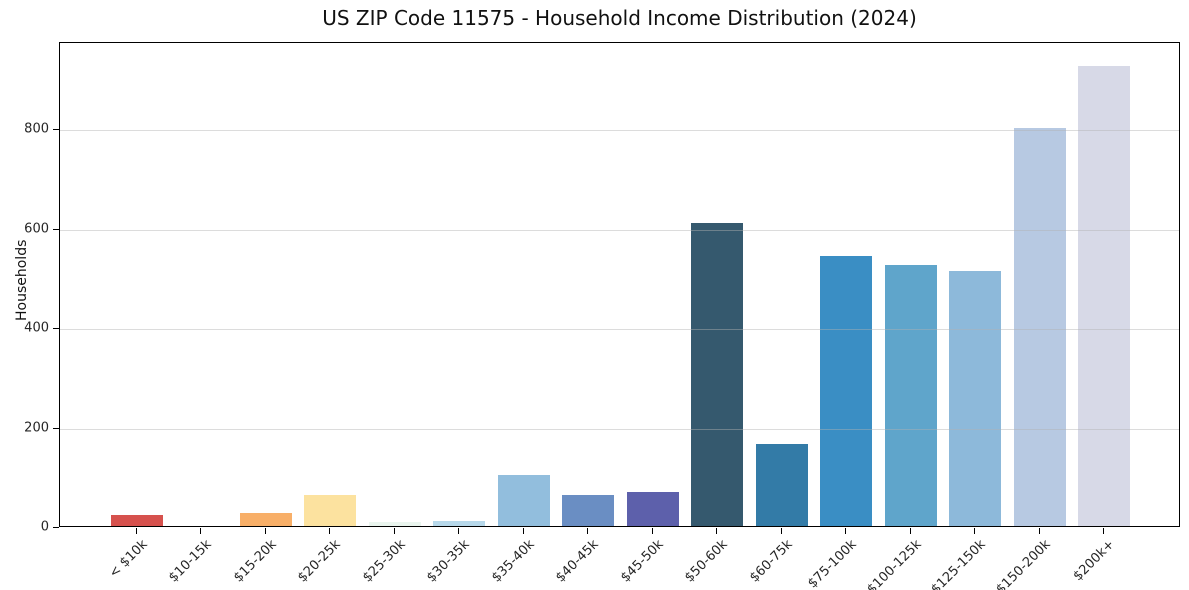  Describe the element at coordinates (706, 561) in the screenshot. I see `x-tick-label: $50-60k` at that location.